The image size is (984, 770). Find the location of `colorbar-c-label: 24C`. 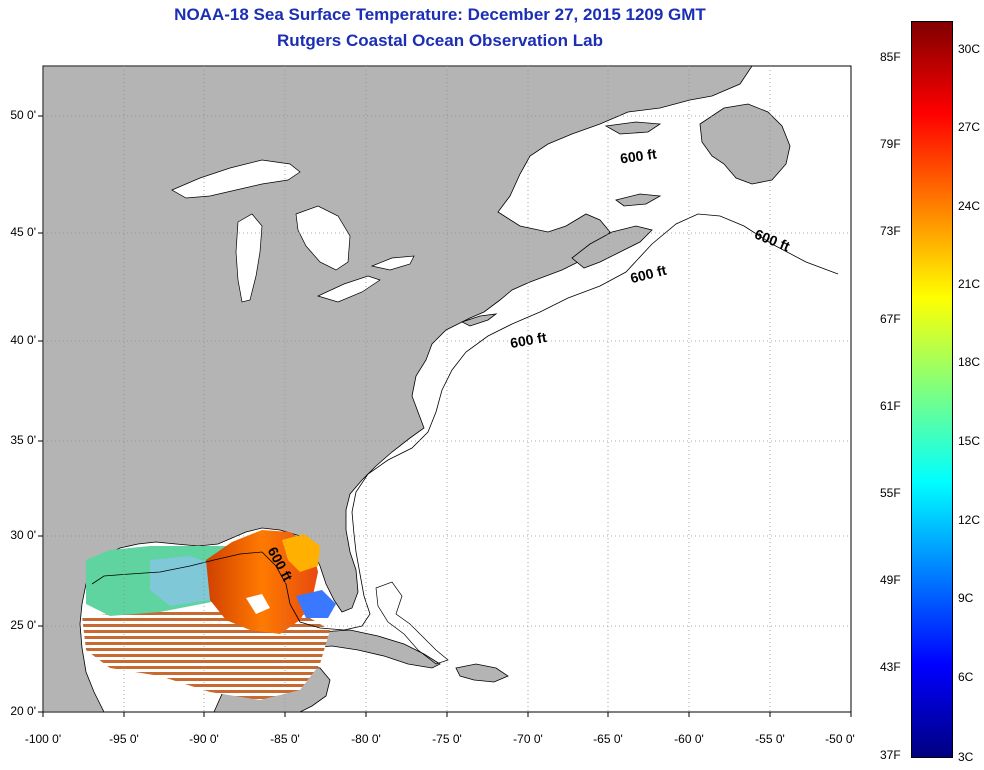

colorbar-c-label: 24C is located at coordinates (969, 206).